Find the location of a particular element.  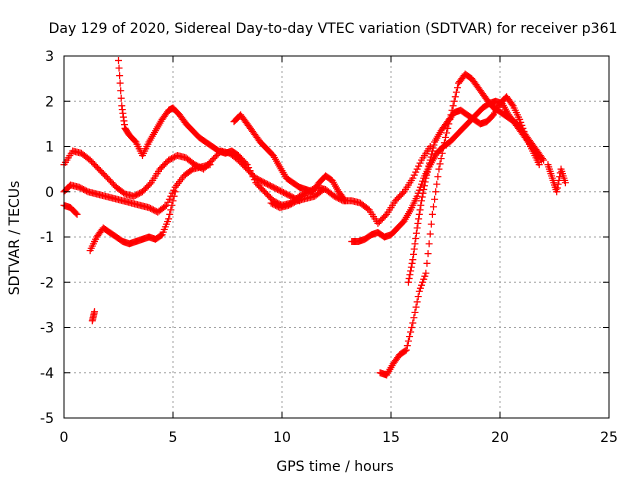

y-tick-label: -3 is located at coordinates (47, 329).